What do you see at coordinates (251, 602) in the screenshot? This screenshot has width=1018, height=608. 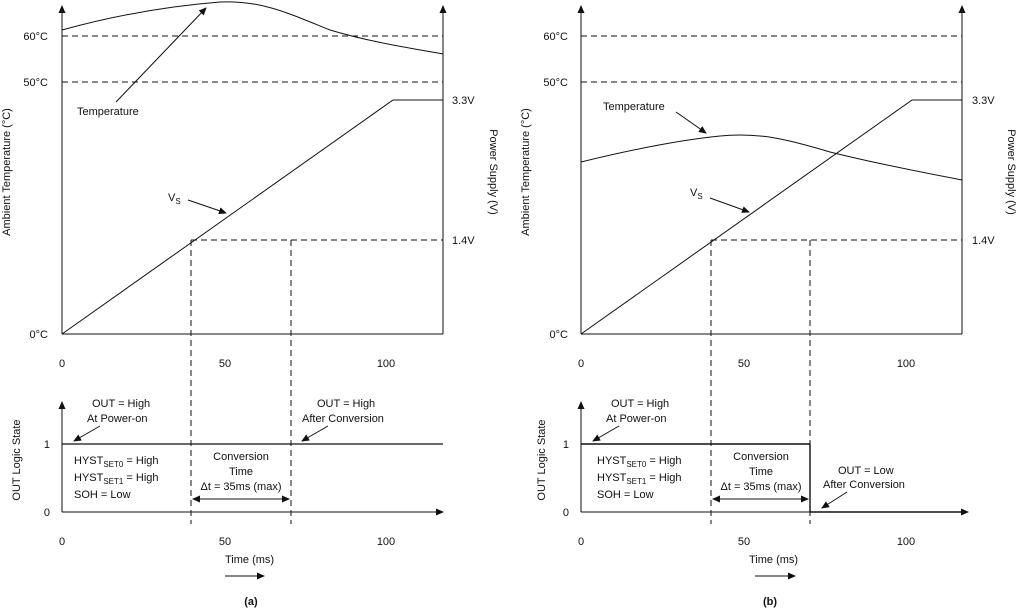 I see `panel-a-caption: (a)` at bounding box center [251, 602].